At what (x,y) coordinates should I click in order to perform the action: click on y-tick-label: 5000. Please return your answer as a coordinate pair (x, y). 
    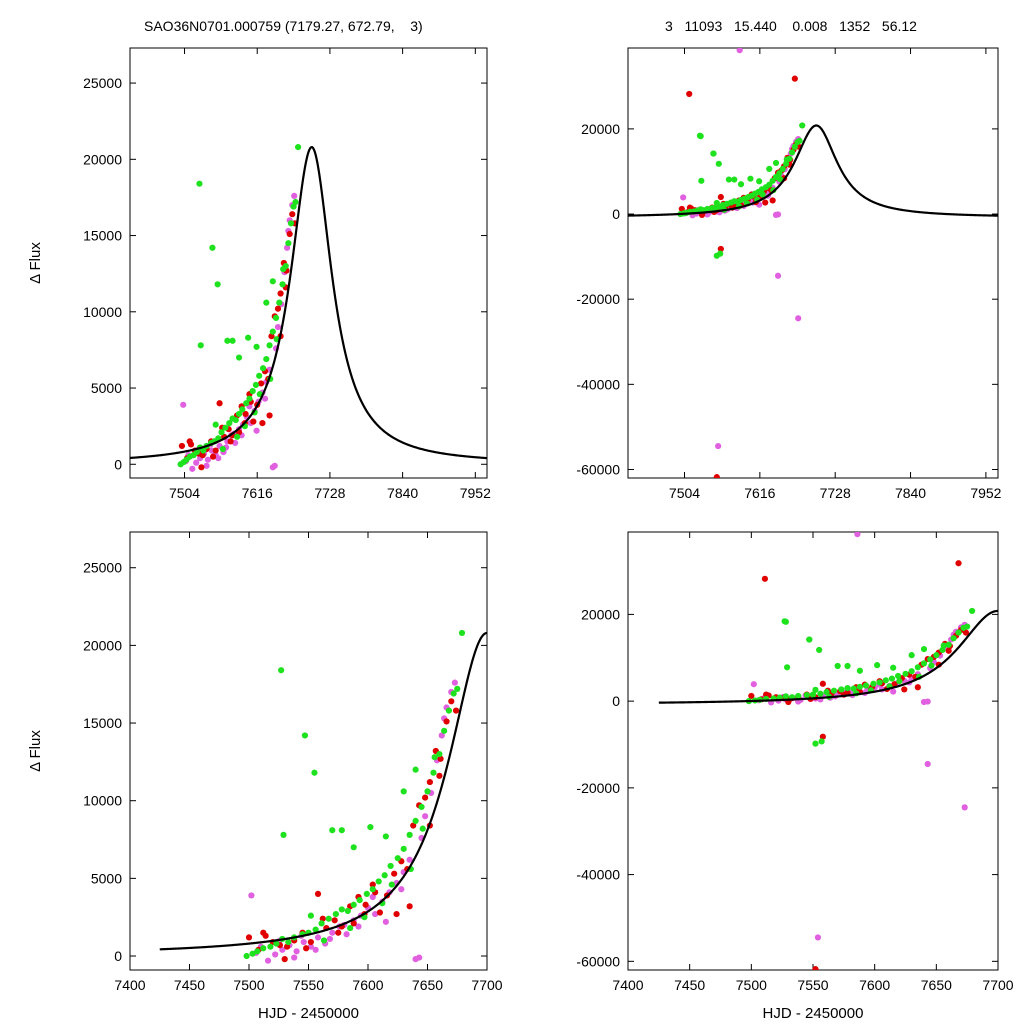
    Looking at the image, I should click on (106, 878).